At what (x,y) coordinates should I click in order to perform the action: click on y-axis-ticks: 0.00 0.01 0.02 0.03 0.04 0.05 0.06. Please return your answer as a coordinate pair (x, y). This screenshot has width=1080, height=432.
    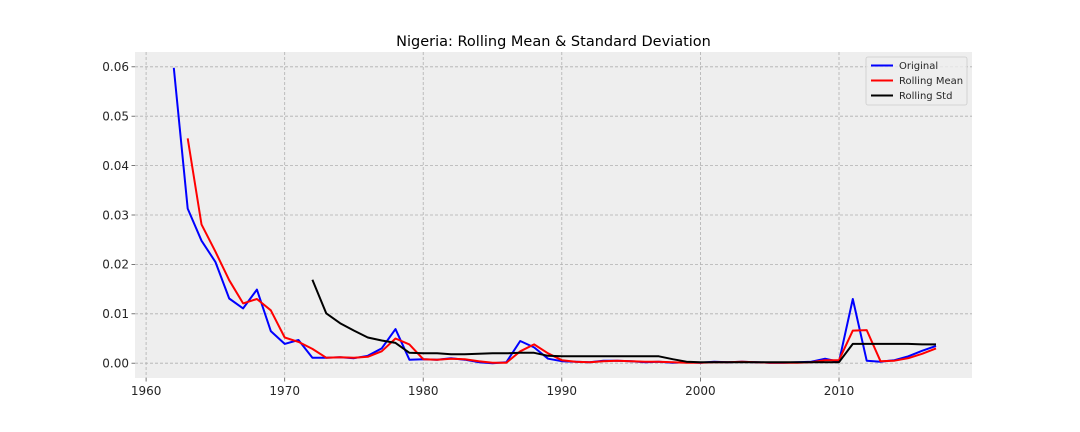
    Looking at the image, I should click on (118, 215).